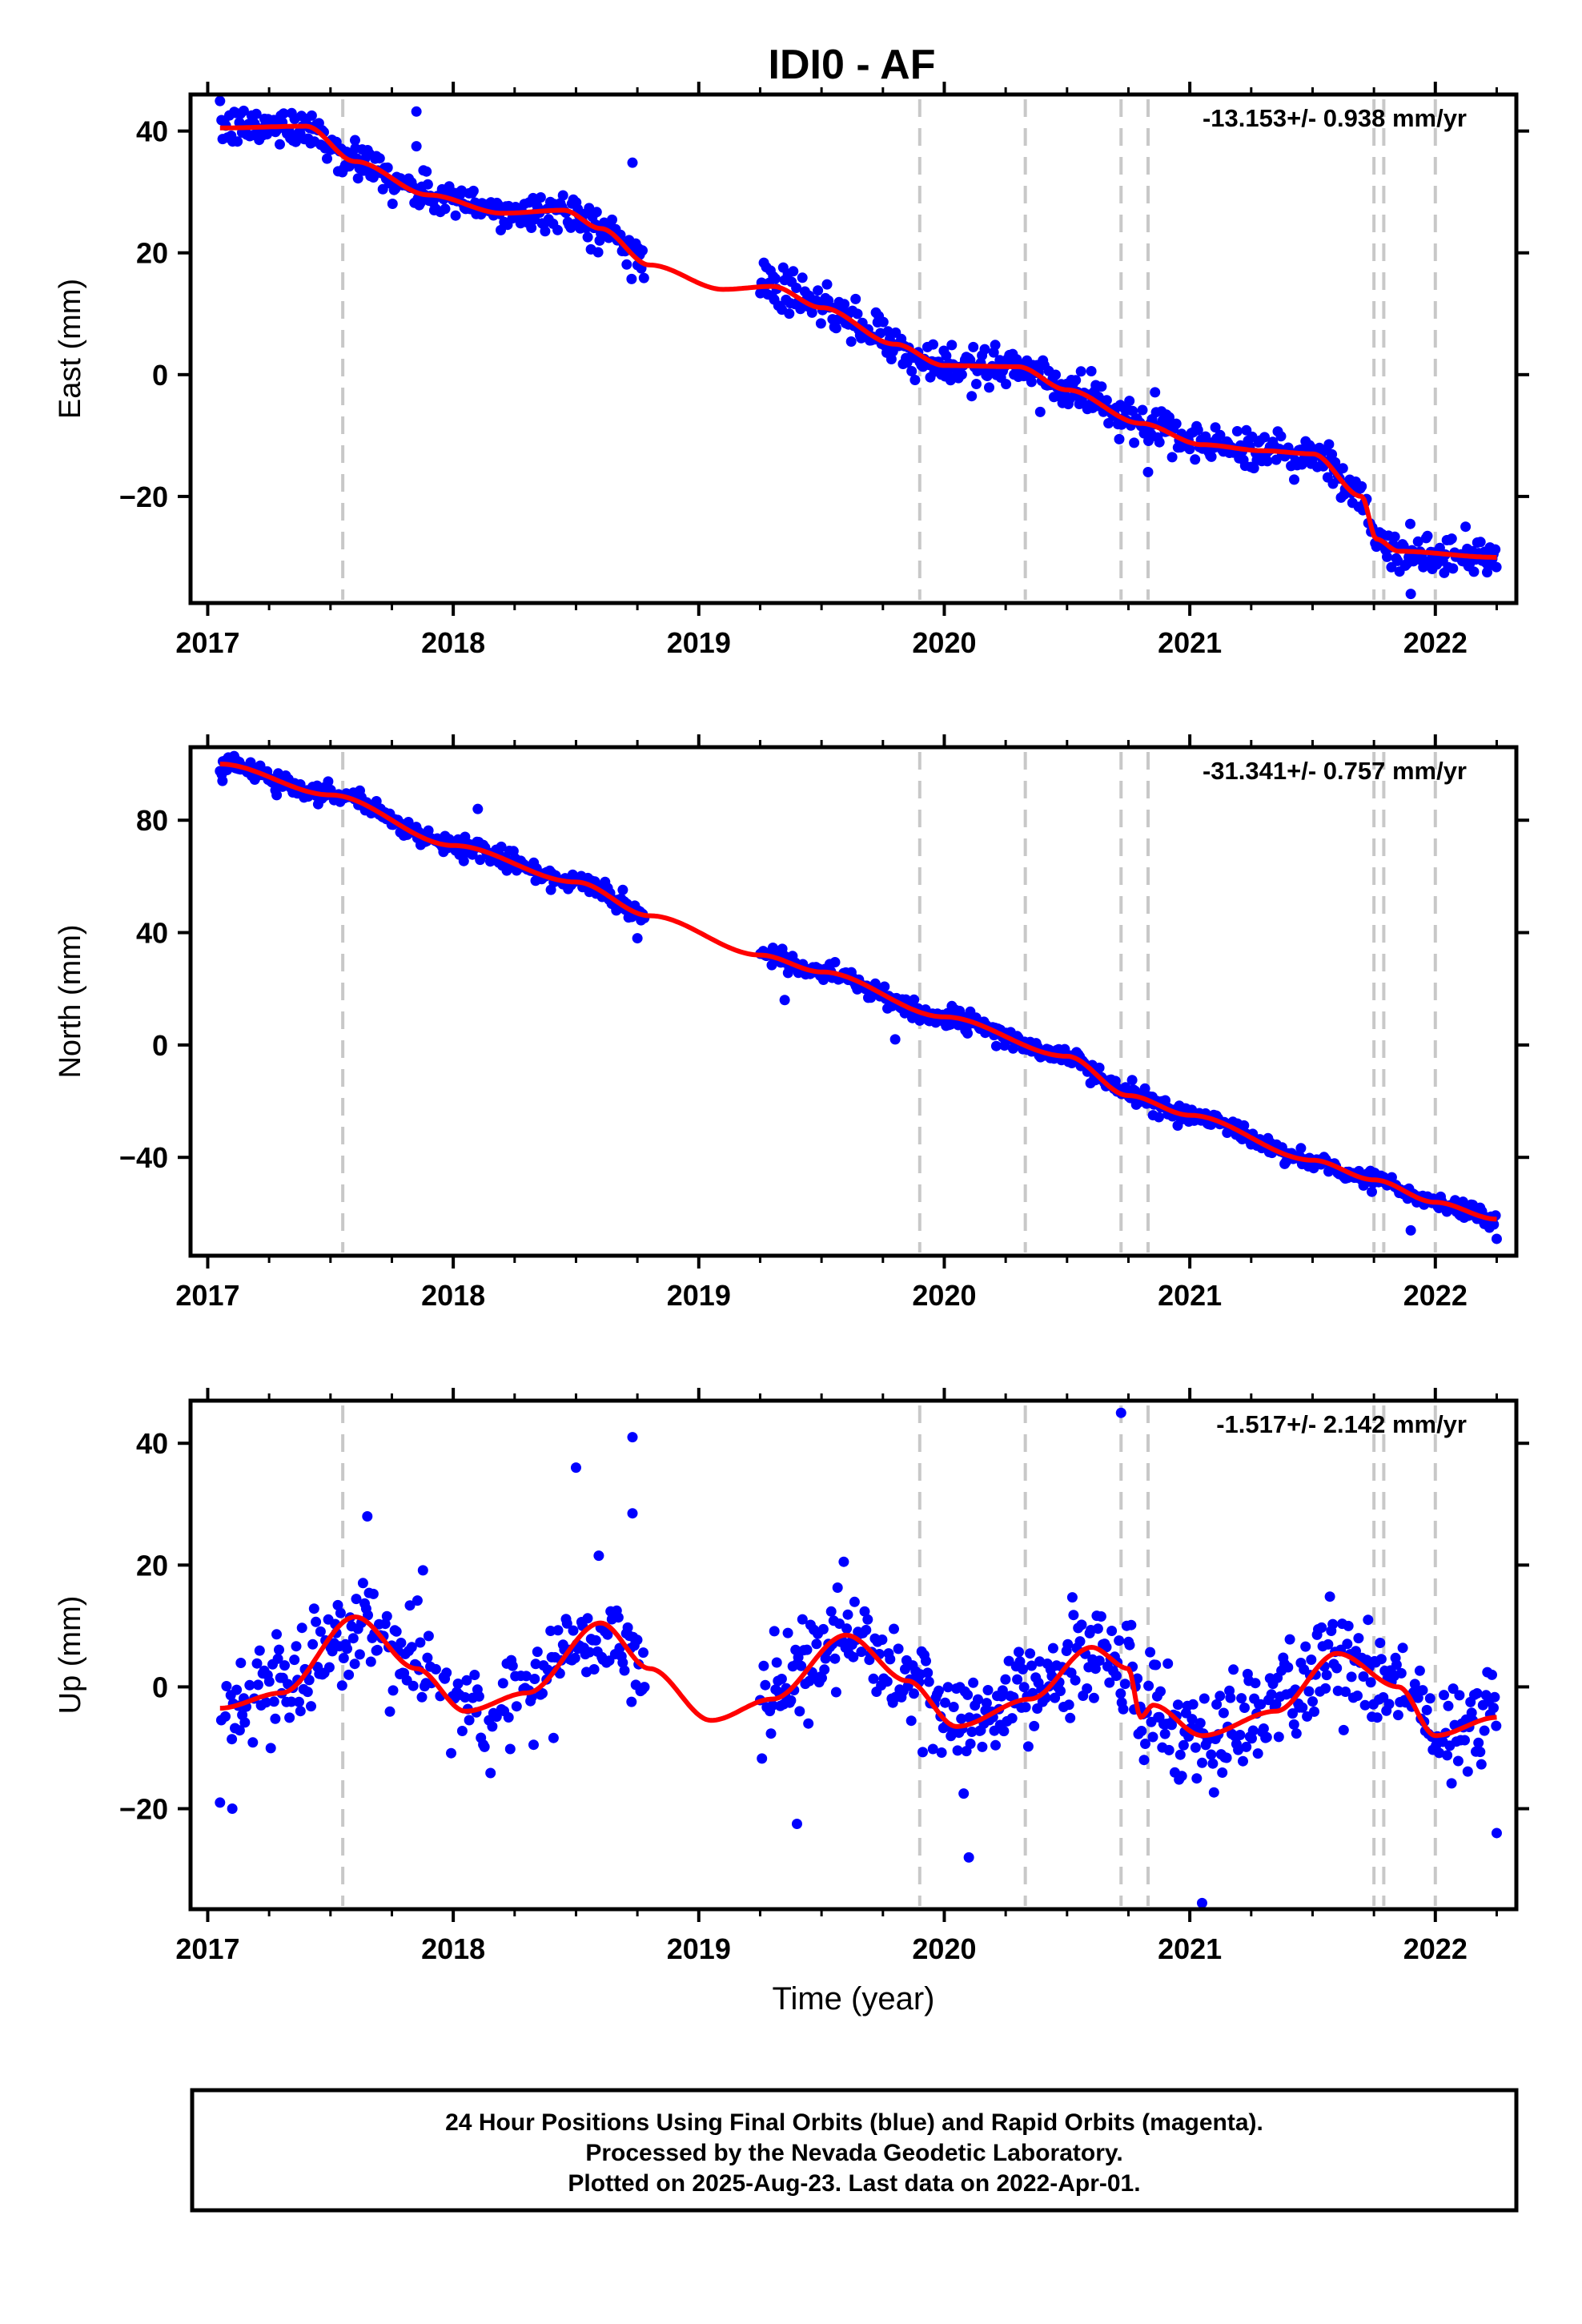  What do you see at coordinates (1190, 1949) in the screenshot?
I see `x-tick-label: 2021` at bounding box center [1190, 1949].